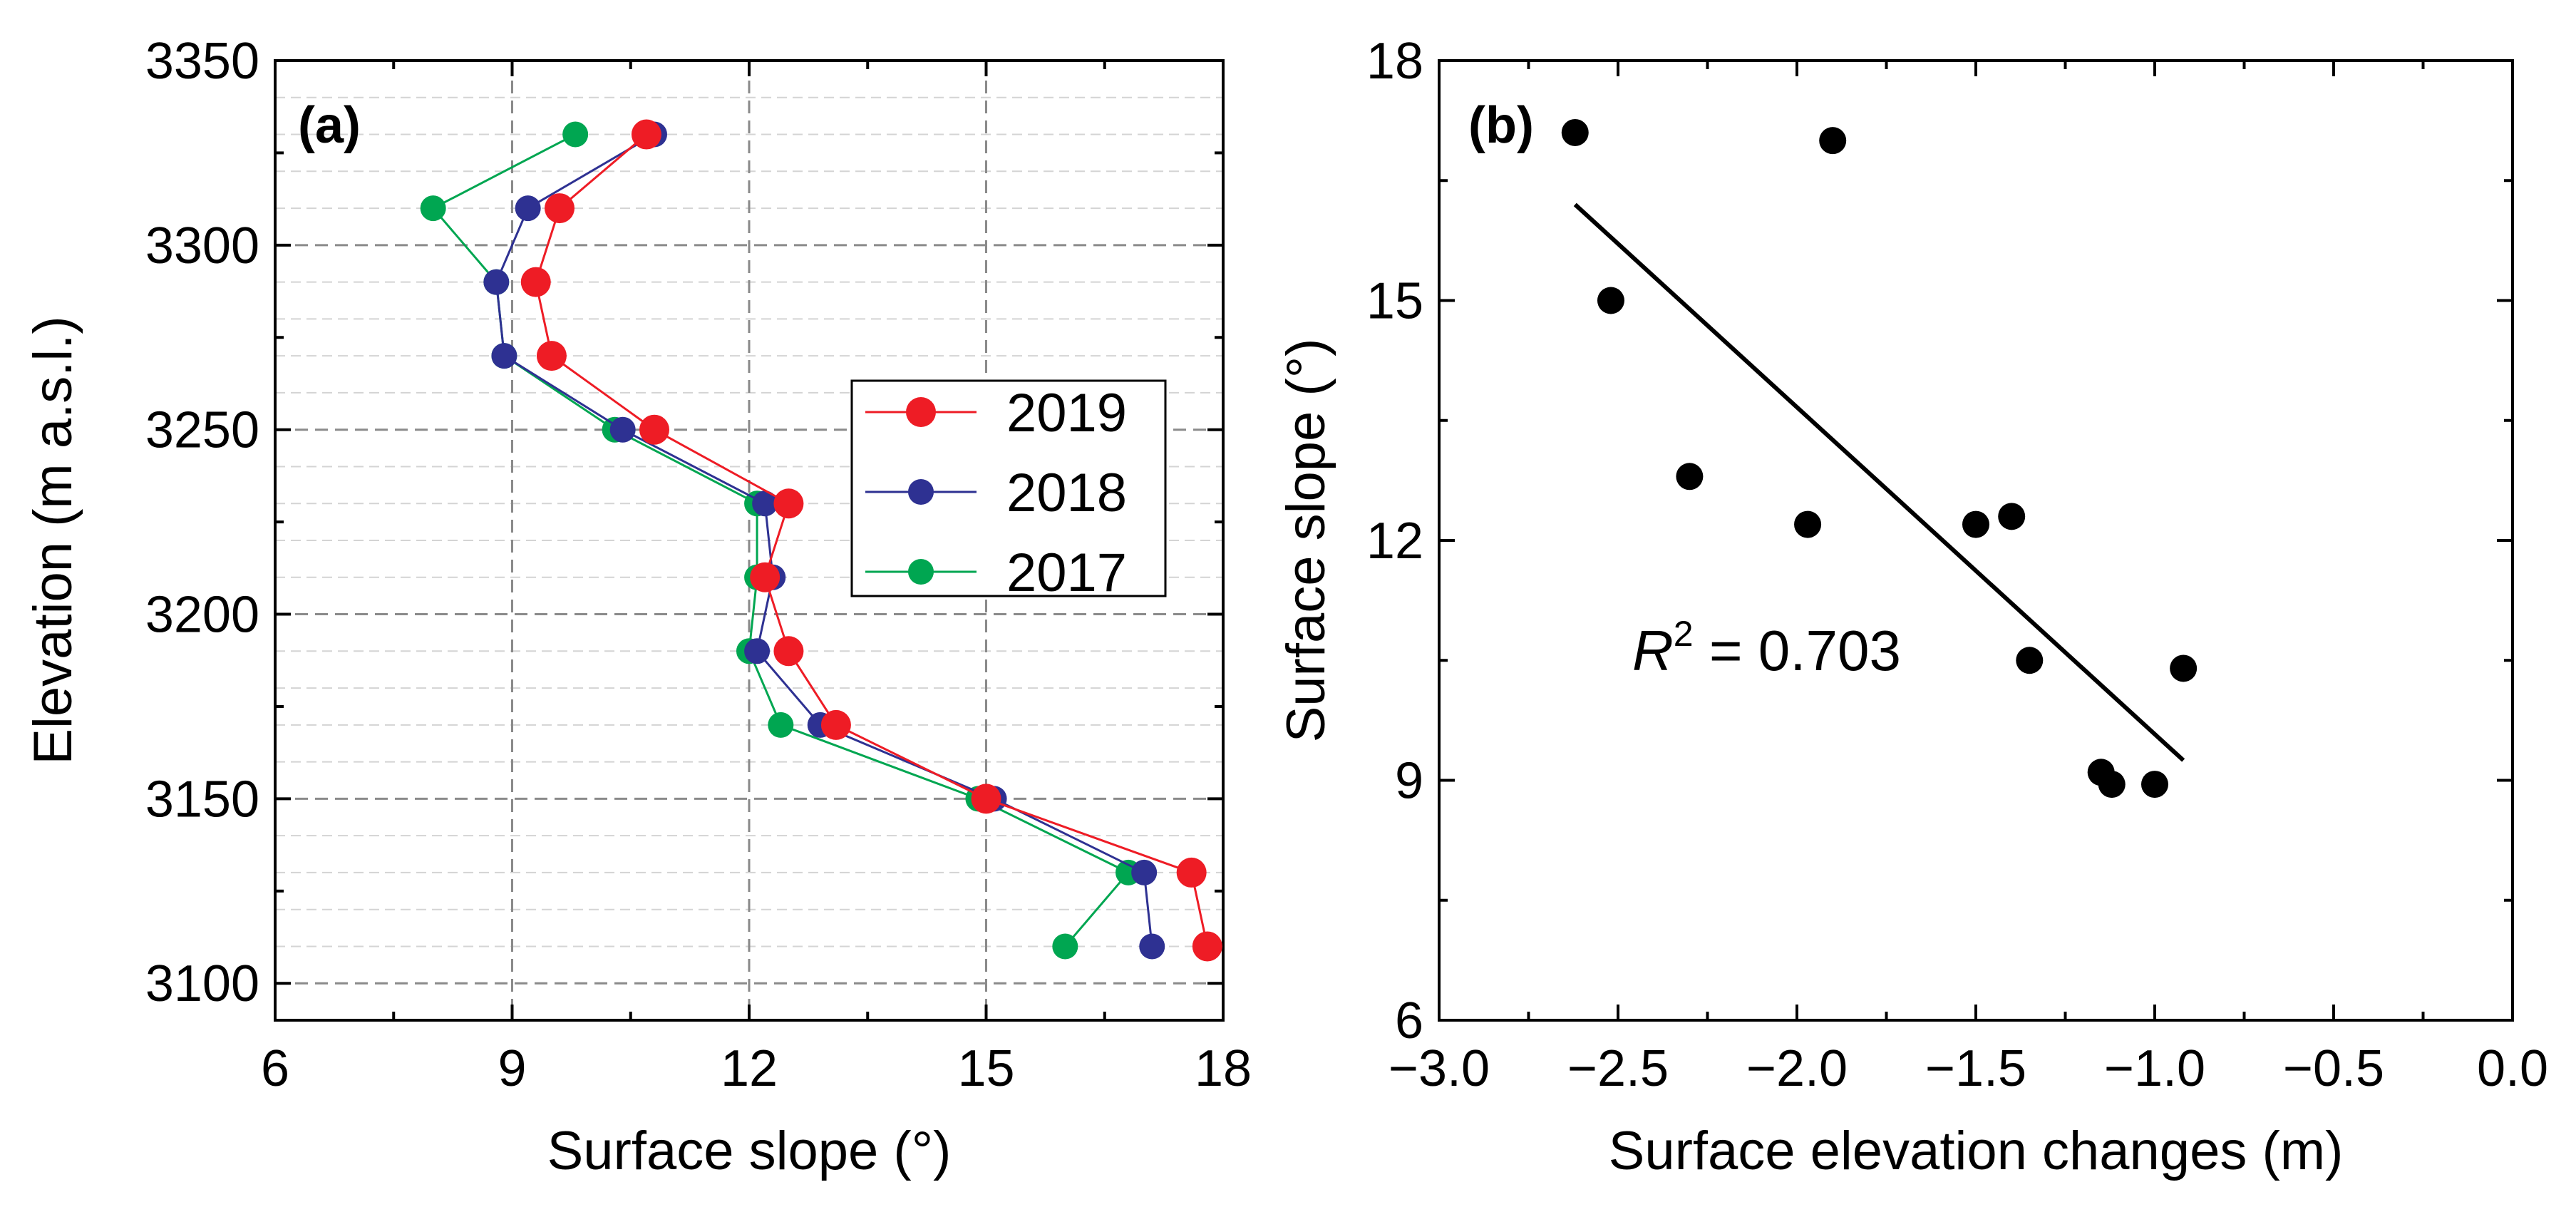 The height and width of the screenshot is (1207, 2576). I want to click on legend-box, so click(1008, 488).